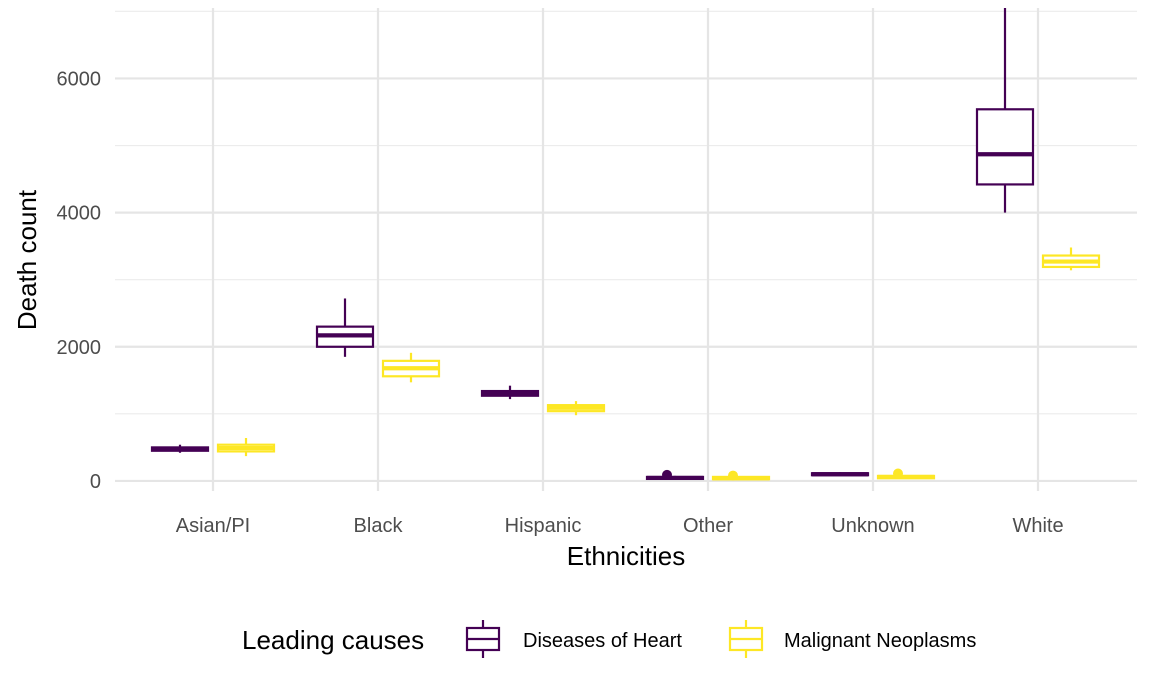 The width and height of the screenshot is (1152, 691). What do you see at coordinates (1037, 526) in the screenshot?
I see `x-tick-label: White` at bounding box center [1037, 526].